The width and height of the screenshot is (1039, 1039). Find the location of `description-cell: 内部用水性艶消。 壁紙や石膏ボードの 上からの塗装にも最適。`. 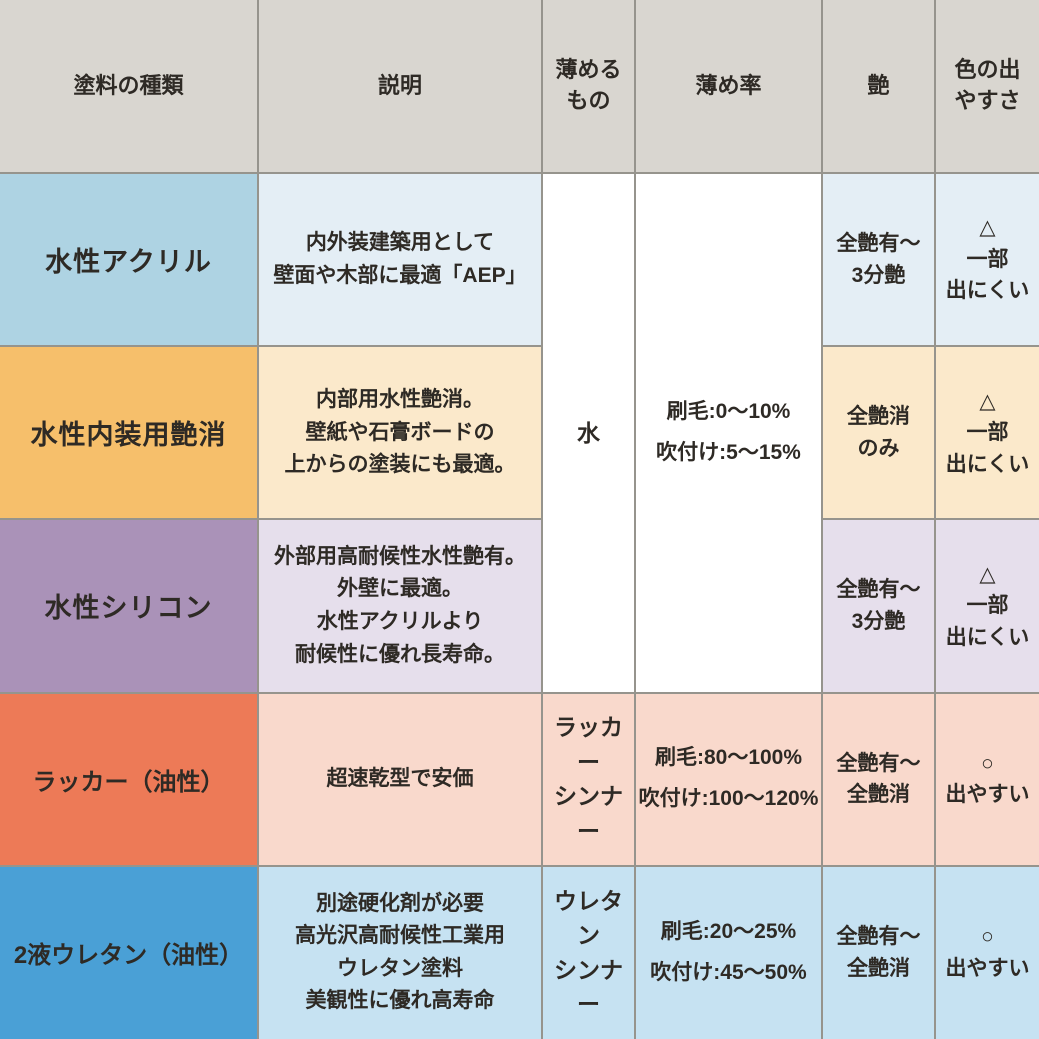

description-cell: 内部用水性艶消。 壁紙や石膏ボードの 上からの塗装にも最適。 is located at coordinates (400, 433).